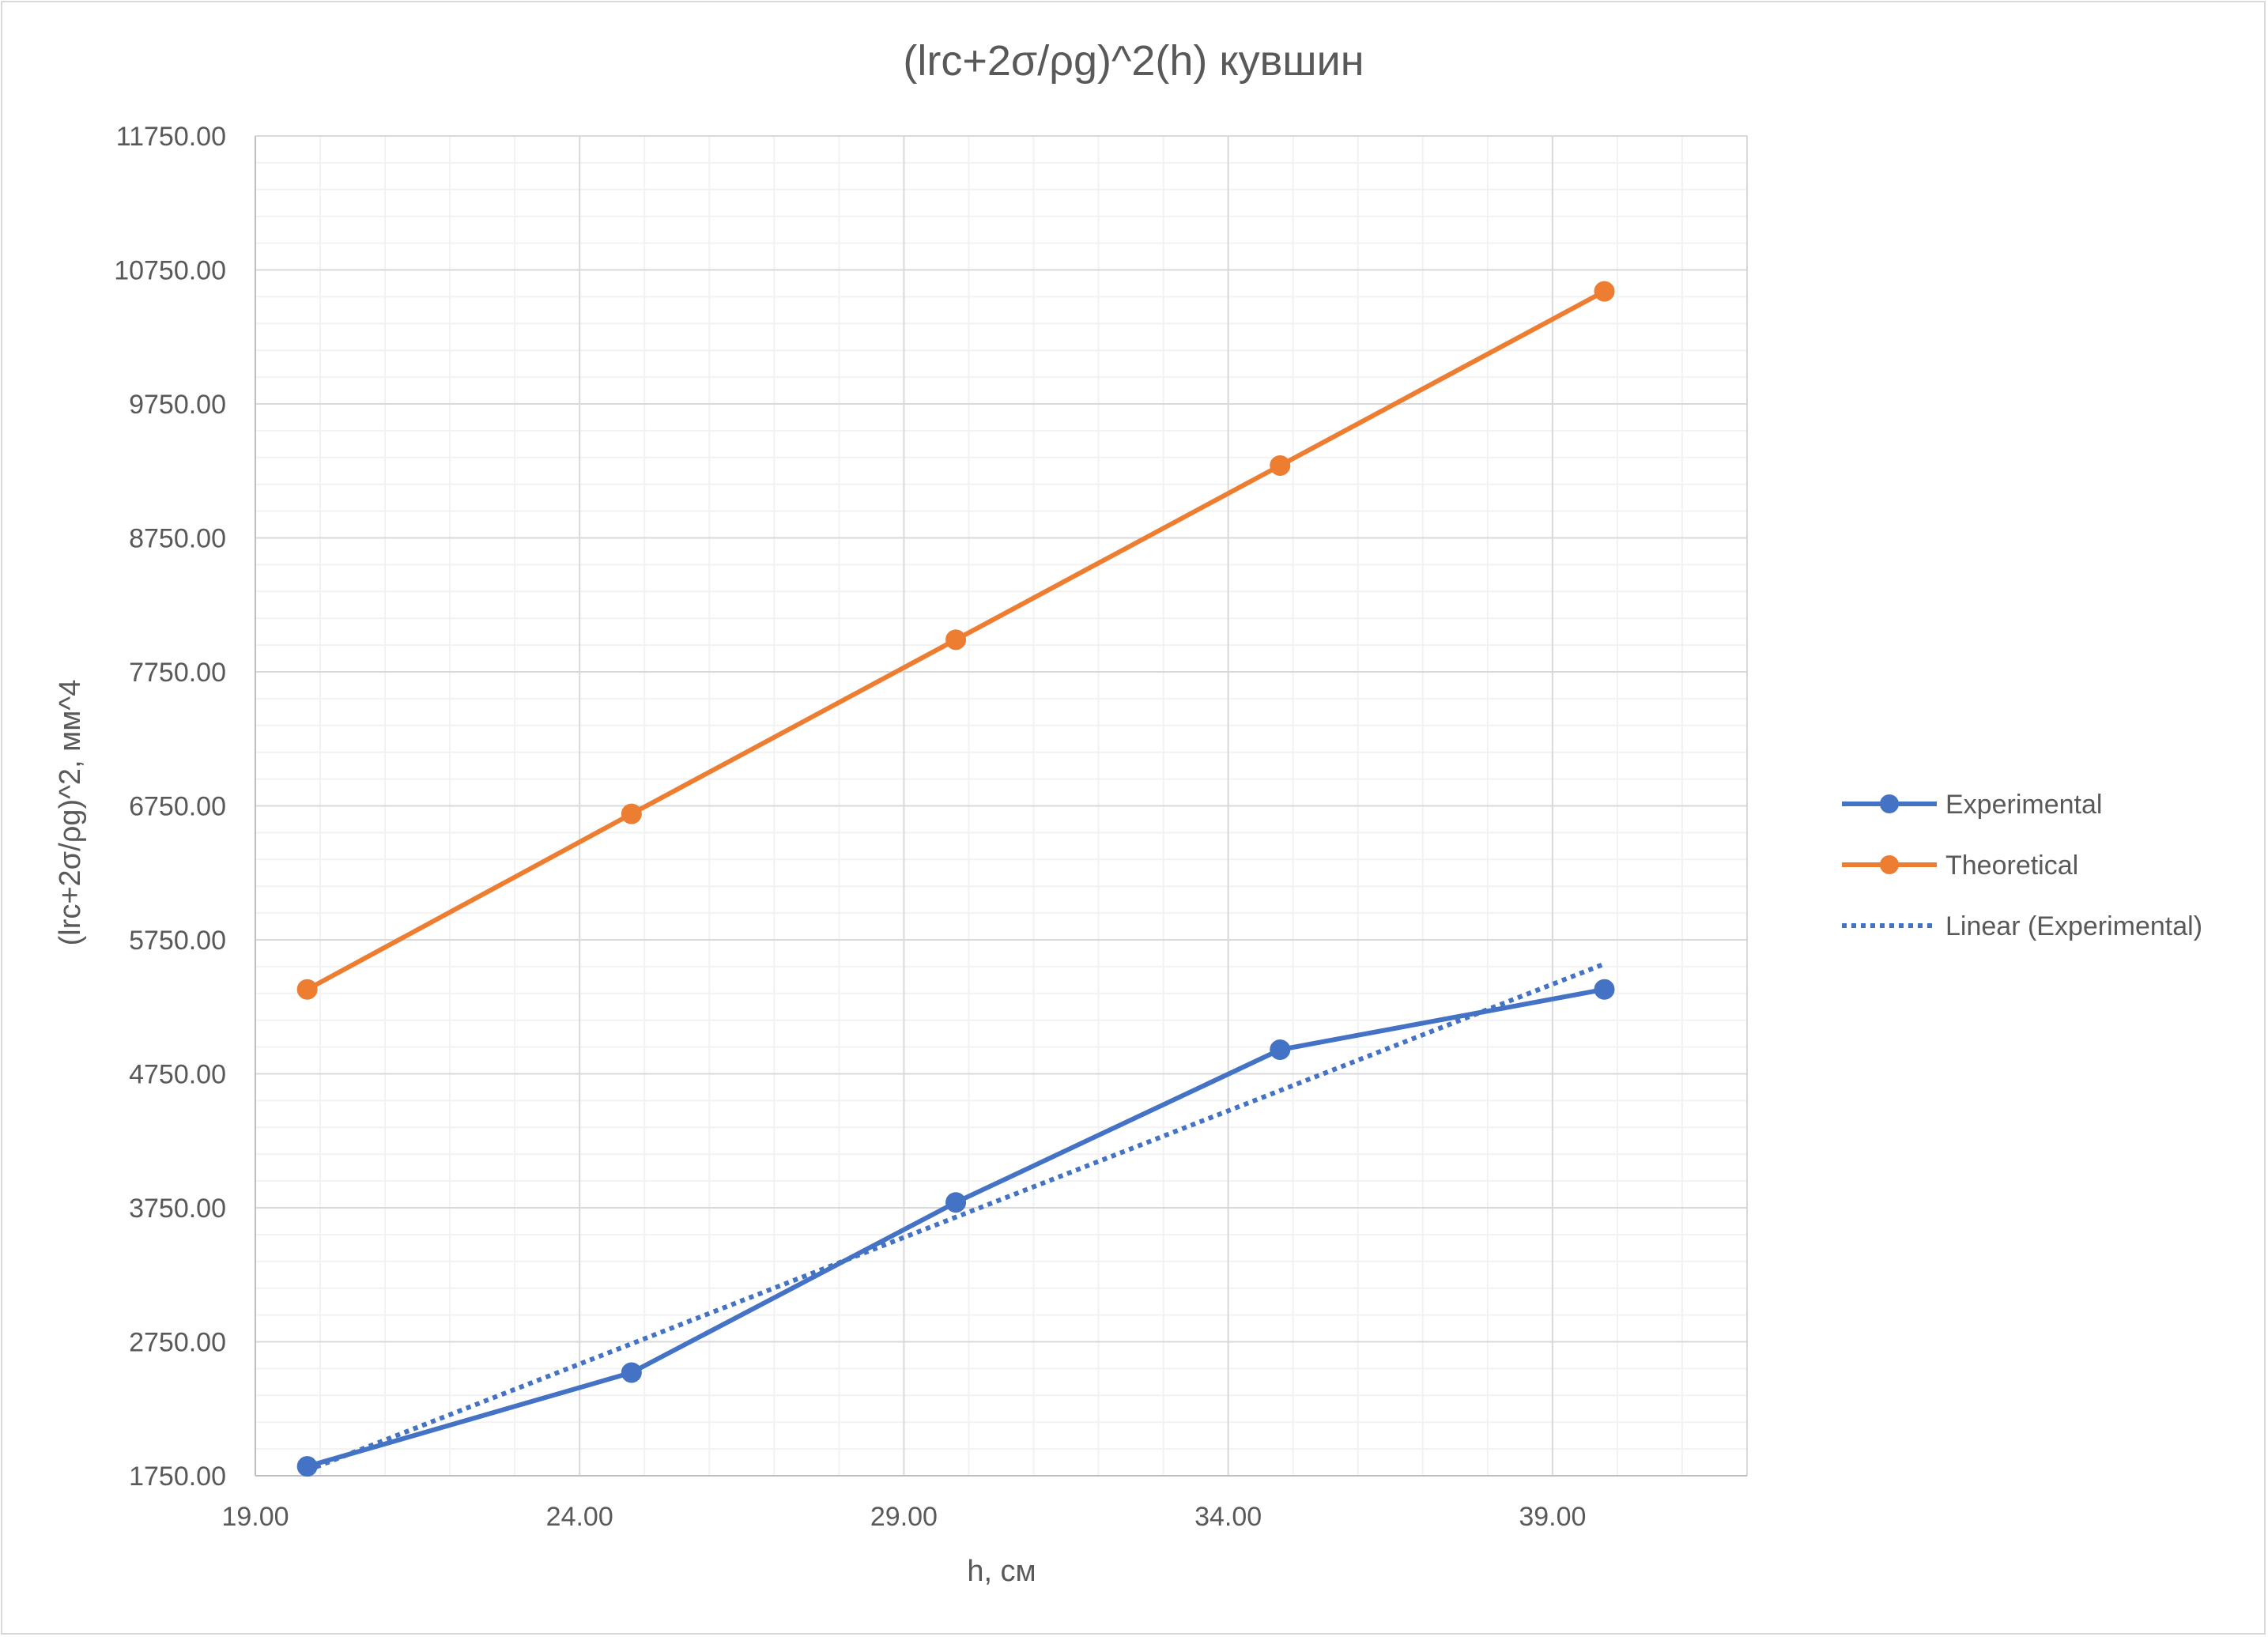 The image size is (2268, 1637). I want to click on x-tick-labels: 19.00 24.00 29.00 34.00 39.00, so click(903, 1517).